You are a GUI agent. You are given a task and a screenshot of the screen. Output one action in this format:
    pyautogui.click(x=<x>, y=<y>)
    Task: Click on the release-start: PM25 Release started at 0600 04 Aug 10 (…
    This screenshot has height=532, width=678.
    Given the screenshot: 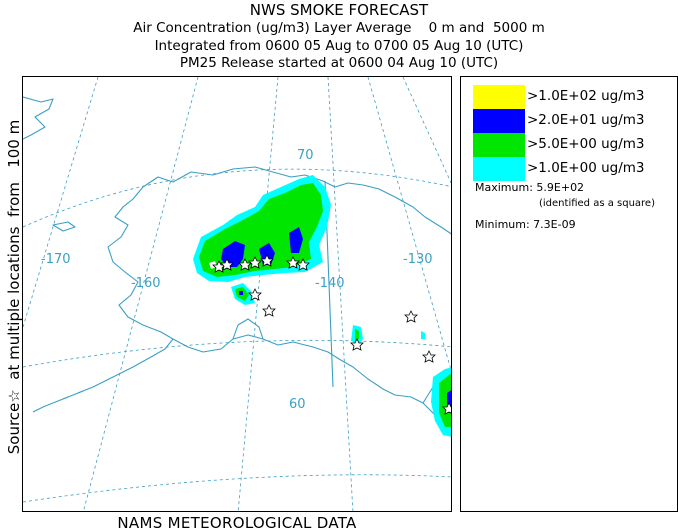 What is the action you would take?
    pyautogui.click(x=339, y=63)
    